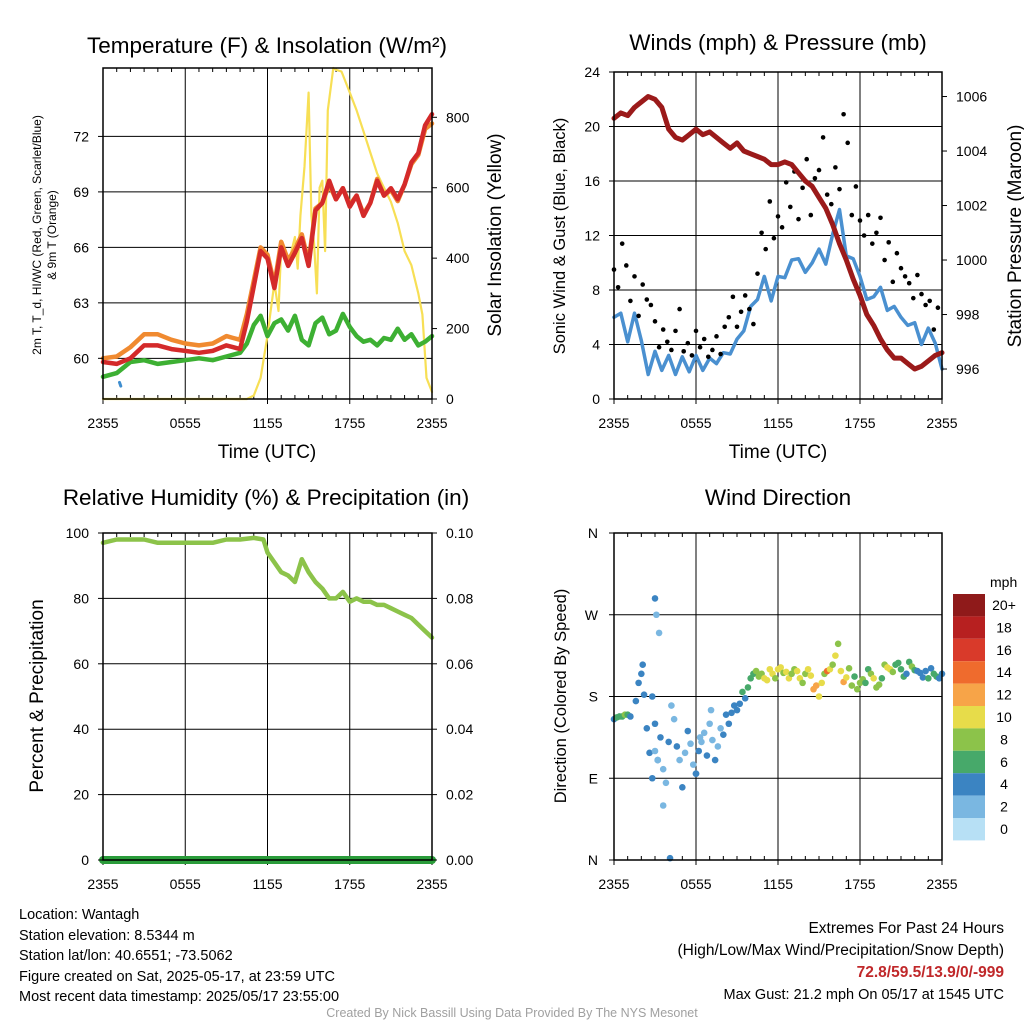 This screenshot has height=1024, width=1024. I want to click on precipitation-right-tick-label: 0.10, so click(459, 533).